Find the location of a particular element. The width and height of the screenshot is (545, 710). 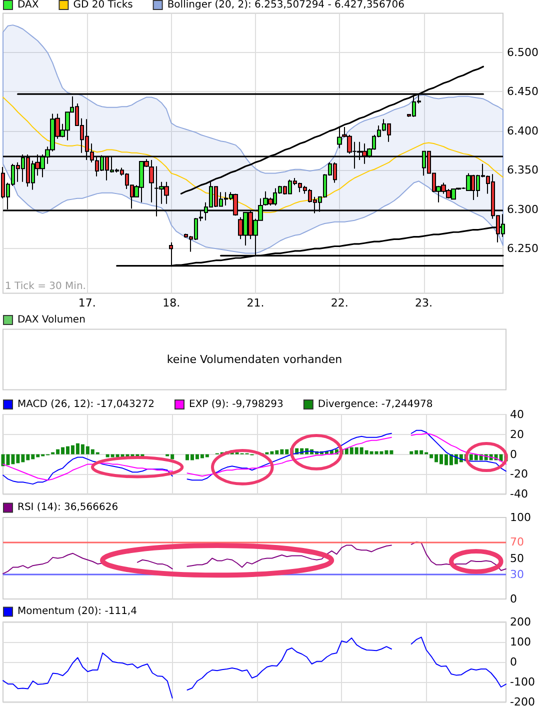

legend-label: Divergence: -7,244978 is located at coordinates (375, 404).